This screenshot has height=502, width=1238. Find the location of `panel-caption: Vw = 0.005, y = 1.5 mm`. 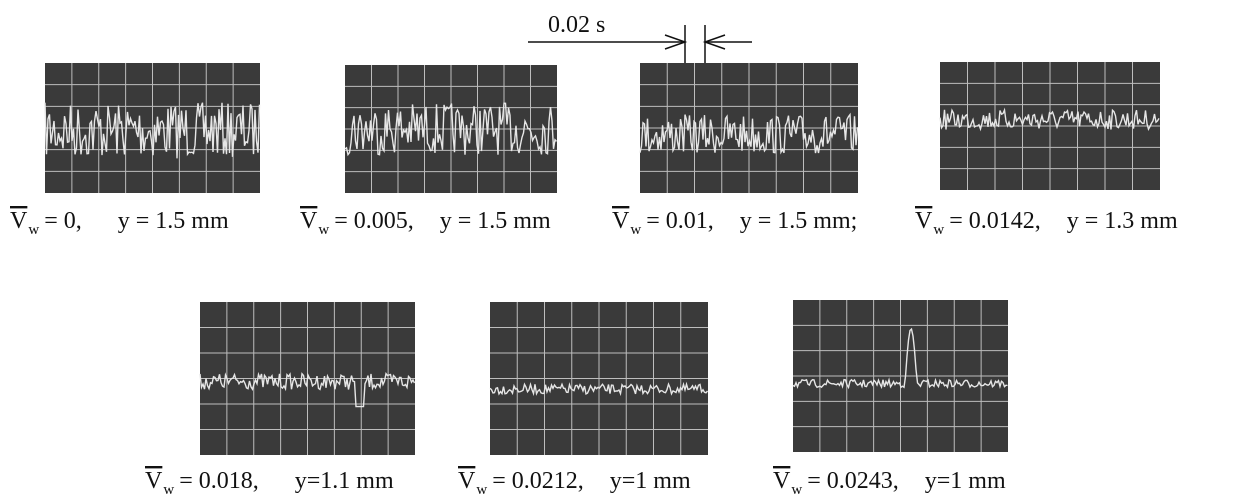

panel-caption: Vw = 0.005, y = 1.5 mm is located at coordinates (425, 223).